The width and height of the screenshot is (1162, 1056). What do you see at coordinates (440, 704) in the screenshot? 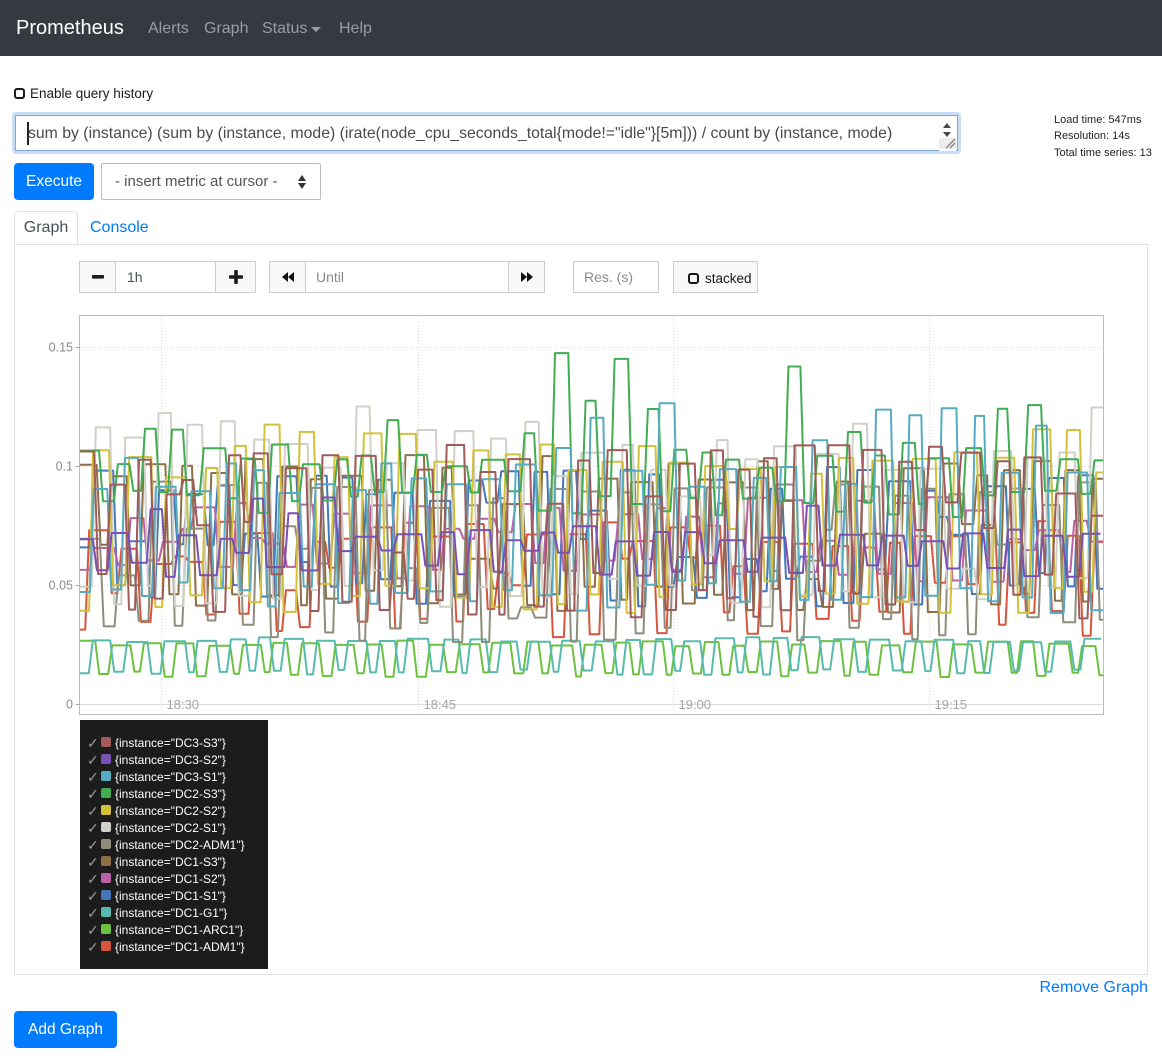
I see `svg-text: 18:45` at bounding box center [440, 704].